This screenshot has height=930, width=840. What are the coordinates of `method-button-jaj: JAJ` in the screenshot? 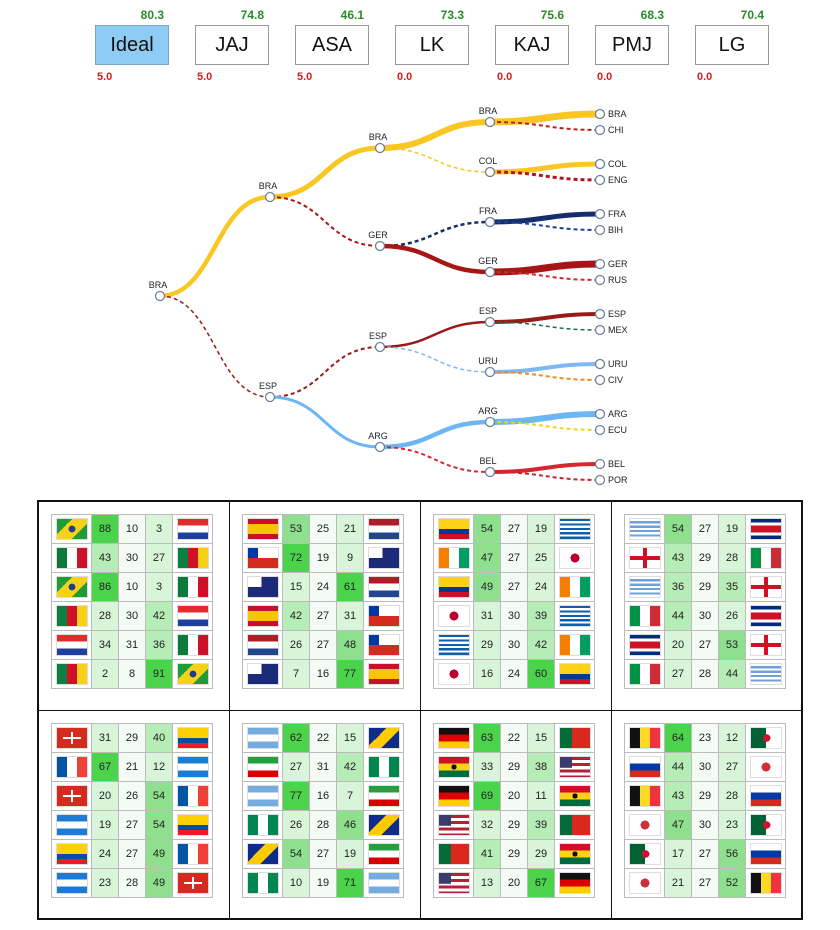 It's located at (232, 45).